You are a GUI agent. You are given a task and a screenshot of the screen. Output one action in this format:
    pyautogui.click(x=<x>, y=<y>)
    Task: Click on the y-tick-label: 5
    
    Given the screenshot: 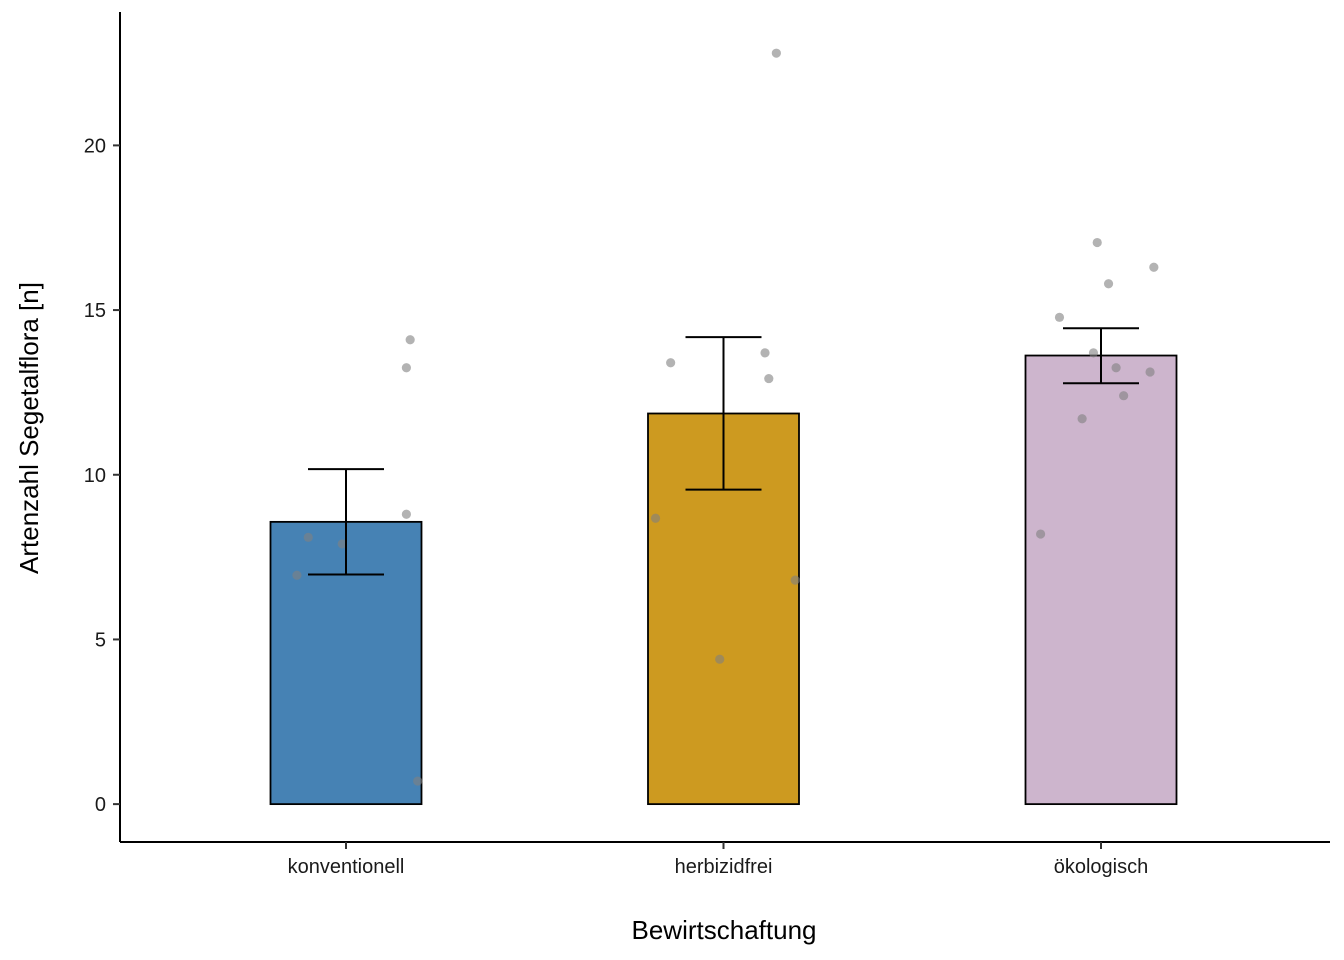 What is the action you would take?
    pyautogui.click(x=100, y=640)
    